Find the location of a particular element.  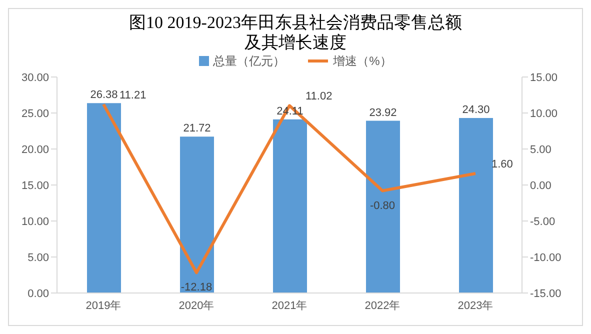

data-label: 11.02 is located at coordinates (319, 96).